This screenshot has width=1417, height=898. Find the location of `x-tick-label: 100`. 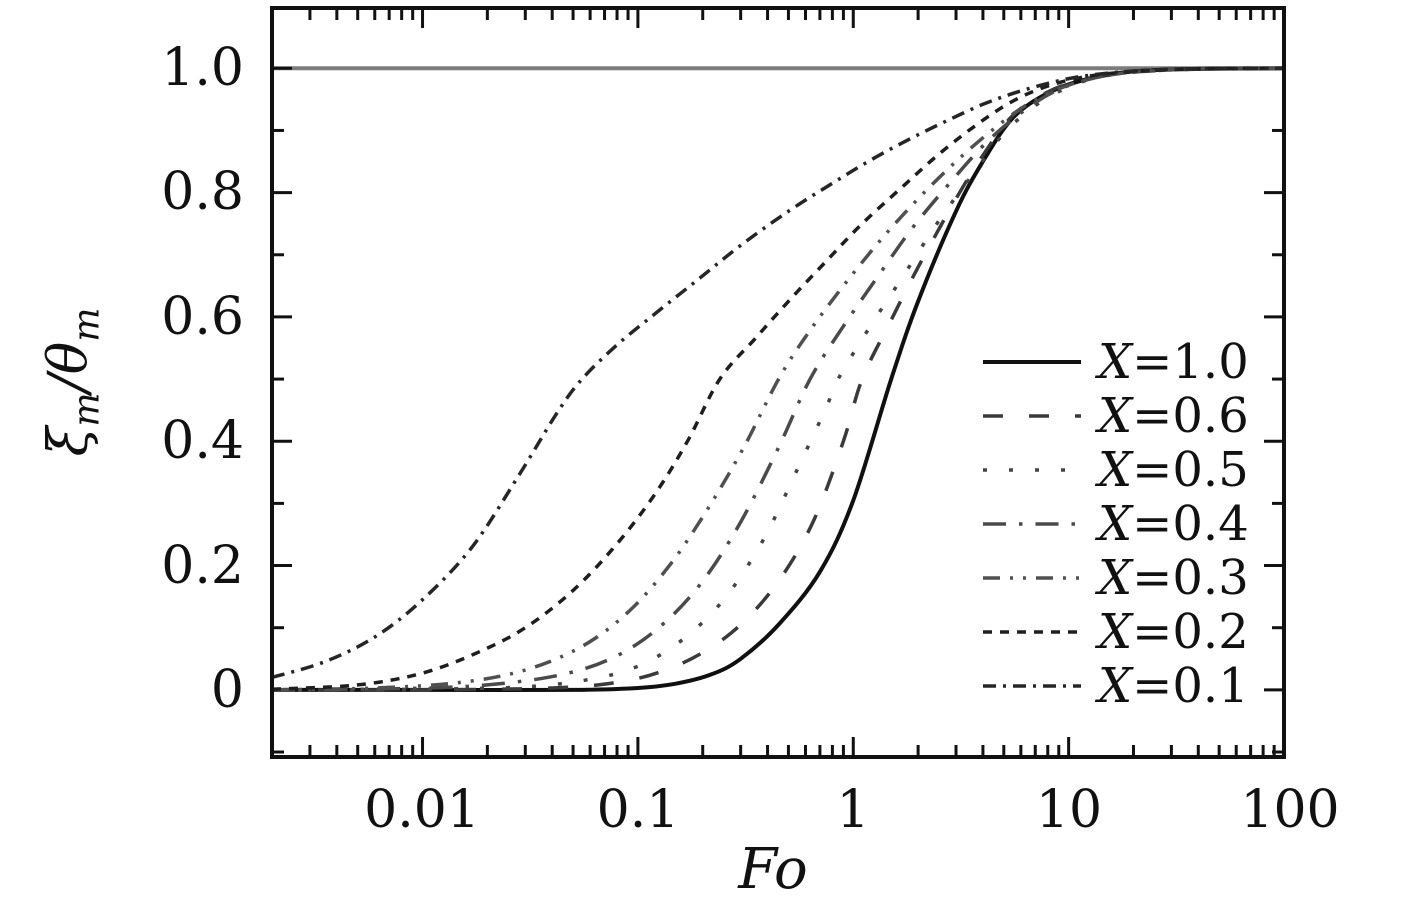

x-tick-label: 100 is located at coordinates (1290, 810).